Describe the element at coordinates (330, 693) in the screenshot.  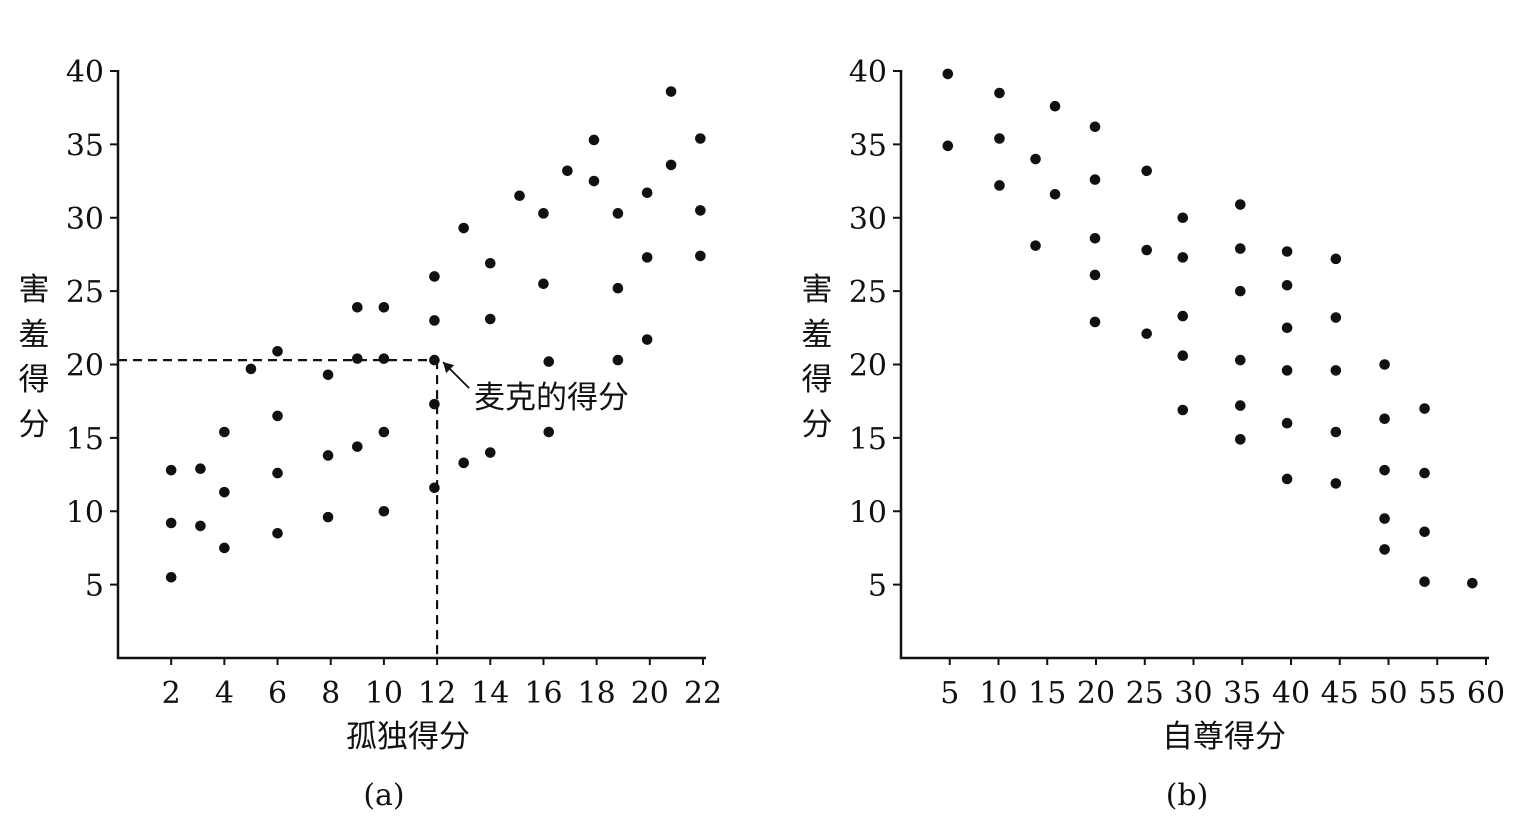
I see `x-tick-label: 8` at that location.